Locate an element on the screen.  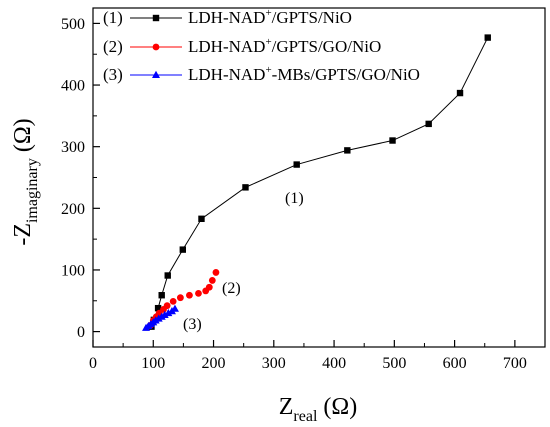
x-axis-ticks: 0 100 200 300 400 500 600 700 is located at coordinates (308, 356).